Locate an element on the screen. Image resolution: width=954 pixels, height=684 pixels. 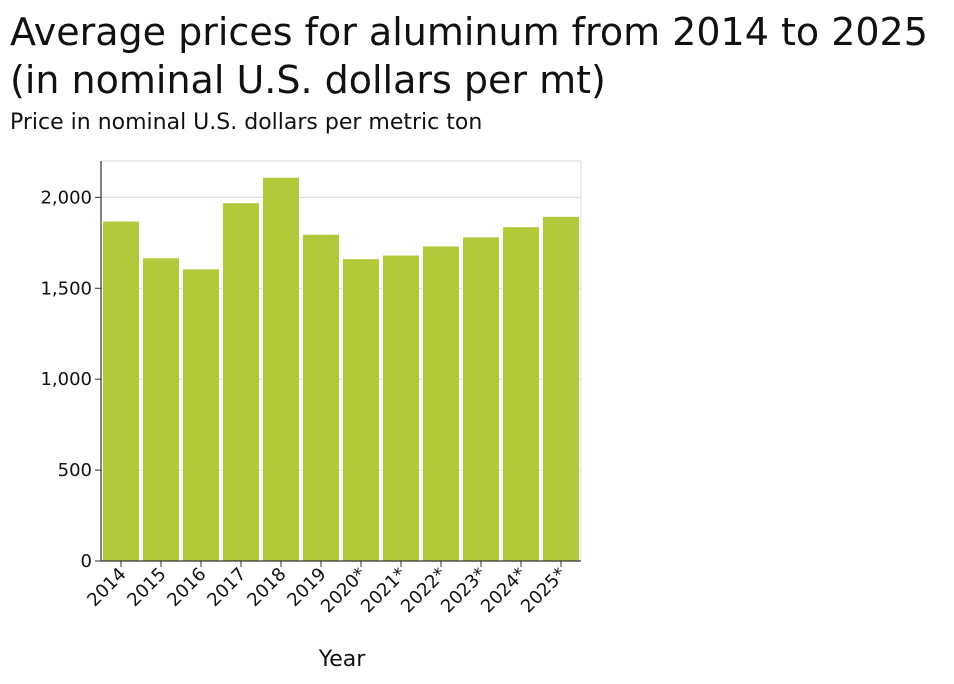
x-tick-label: 2015 is located at coordinates (146, 587).